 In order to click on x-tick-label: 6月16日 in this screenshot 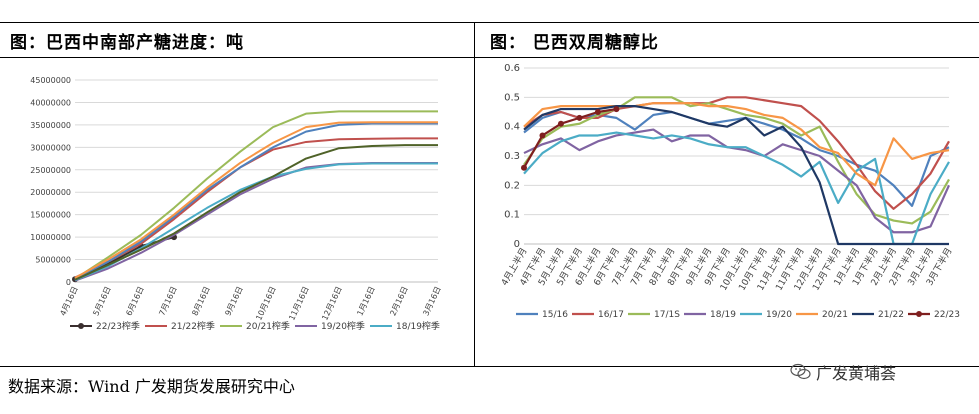, I will do `click(134, 301)`.